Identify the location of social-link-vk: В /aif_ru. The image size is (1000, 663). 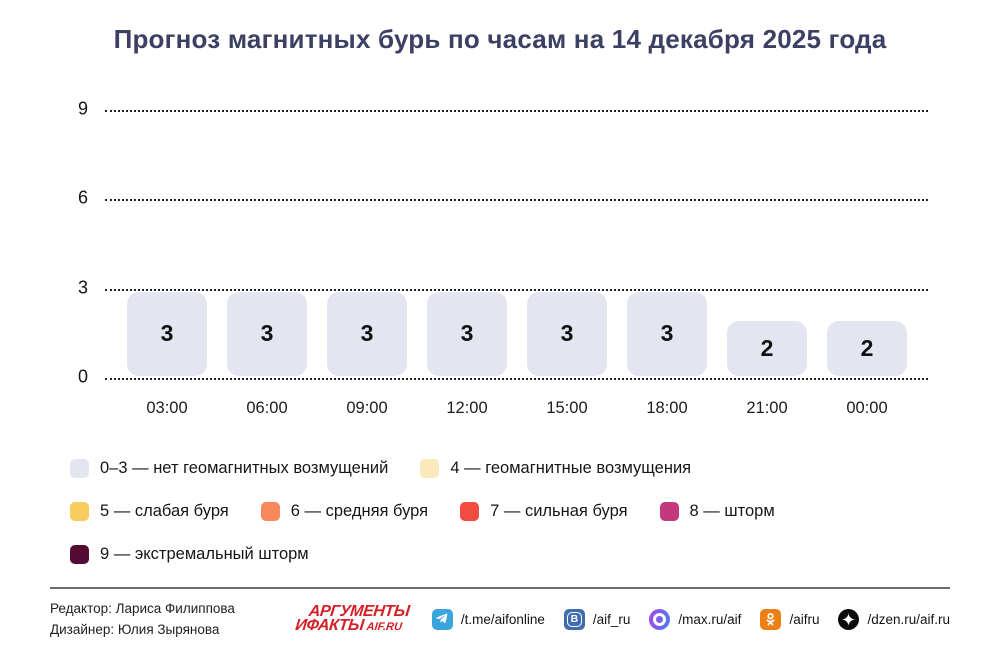
(597, 619).